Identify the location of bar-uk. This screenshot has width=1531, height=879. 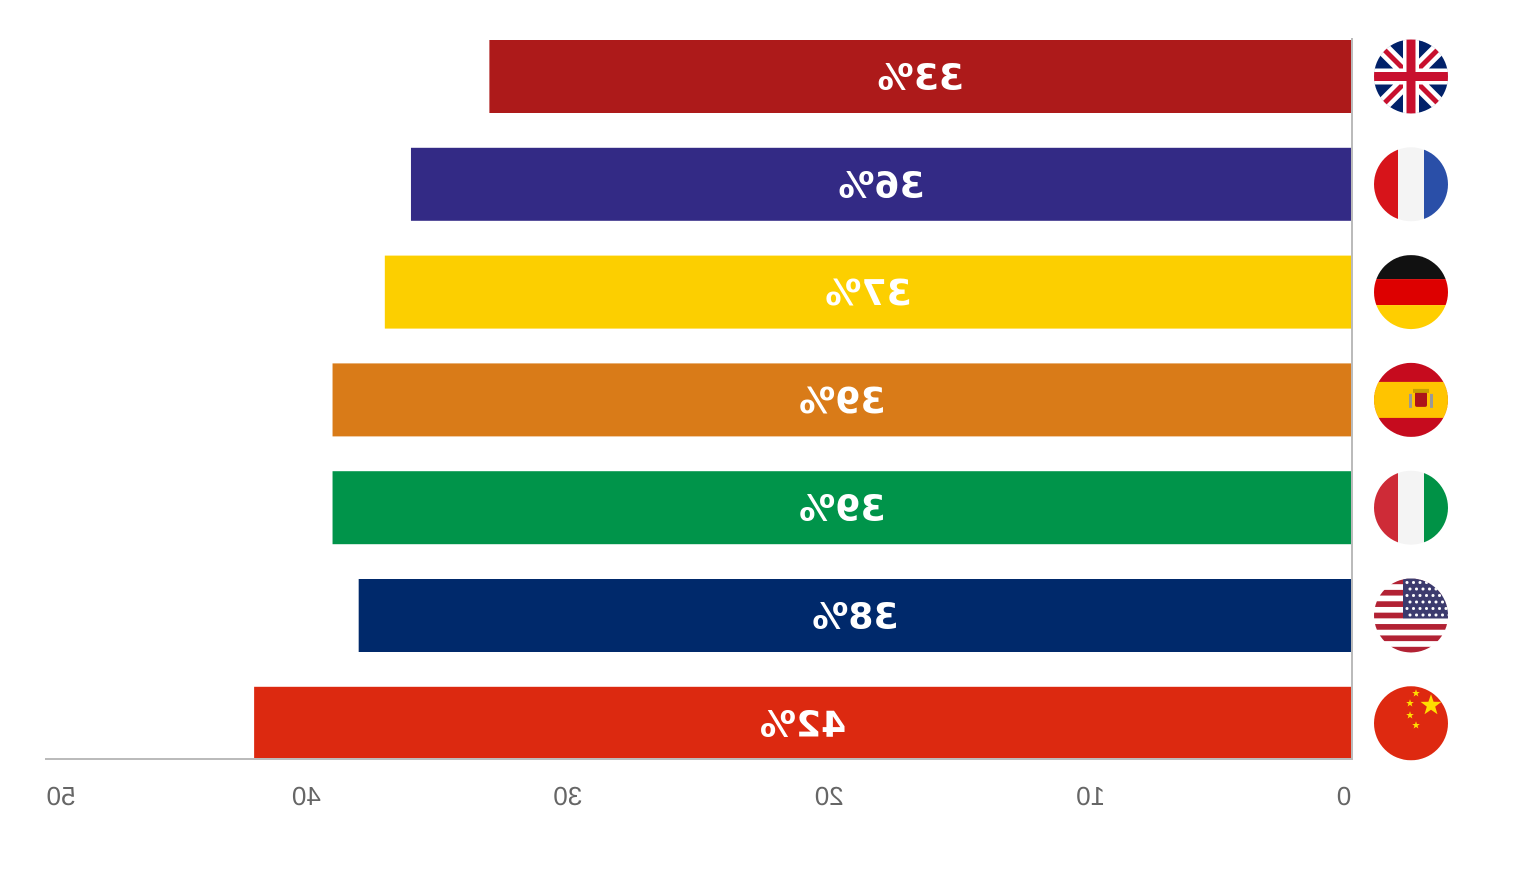
(920, 76).